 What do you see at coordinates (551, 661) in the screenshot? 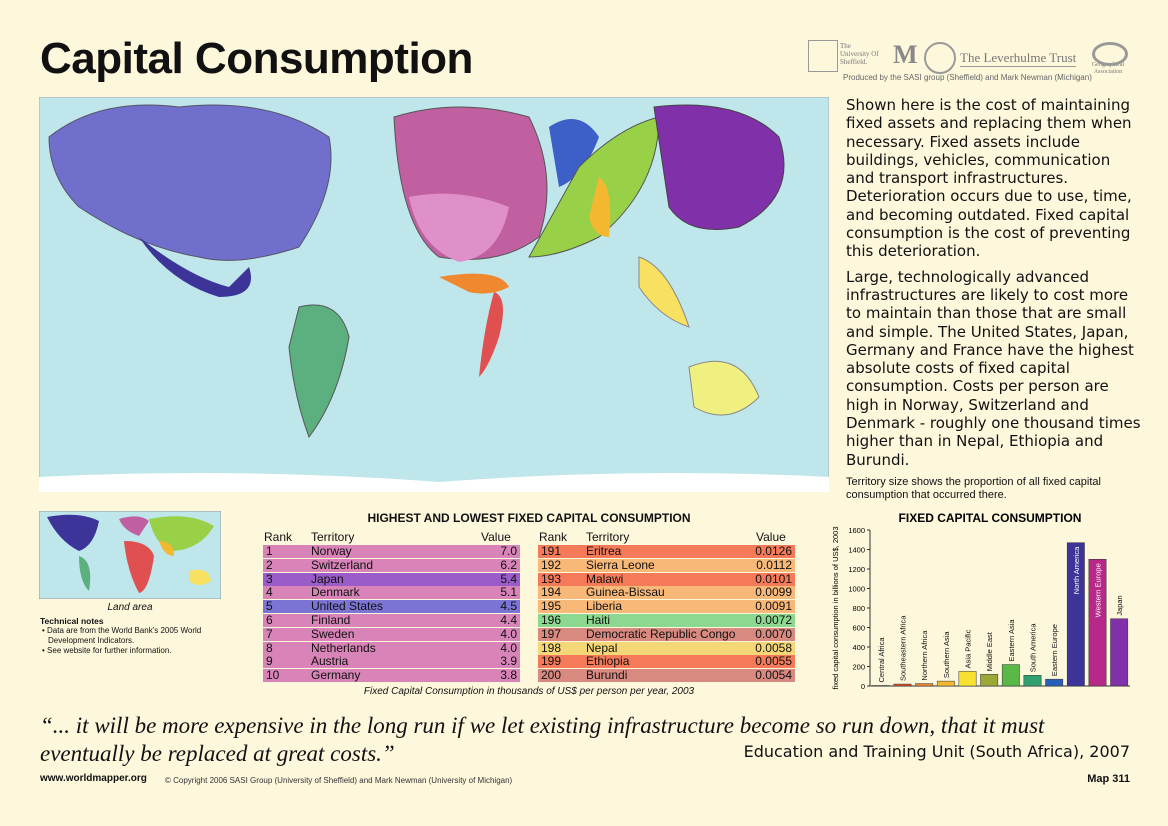
I see `rank-cell: 199` at bounding box center [551, 661].